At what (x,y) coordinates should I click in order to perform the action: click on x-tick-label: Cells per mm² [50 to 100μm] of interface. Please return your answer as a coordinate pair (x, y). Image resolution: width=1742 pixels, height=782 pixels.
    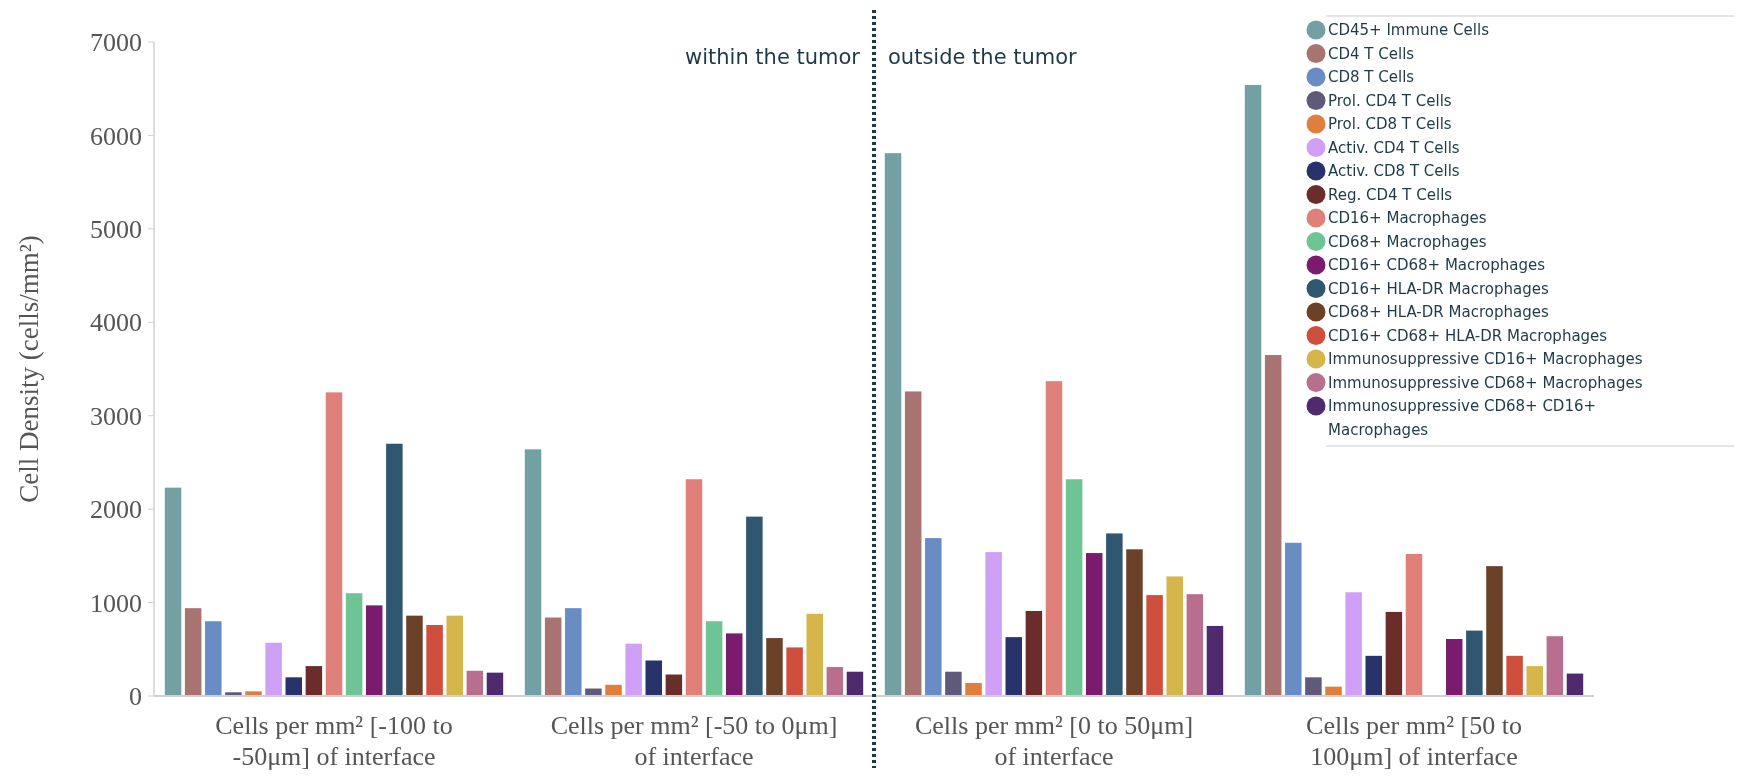
    Looking at the image, I should click on (1414, 741).